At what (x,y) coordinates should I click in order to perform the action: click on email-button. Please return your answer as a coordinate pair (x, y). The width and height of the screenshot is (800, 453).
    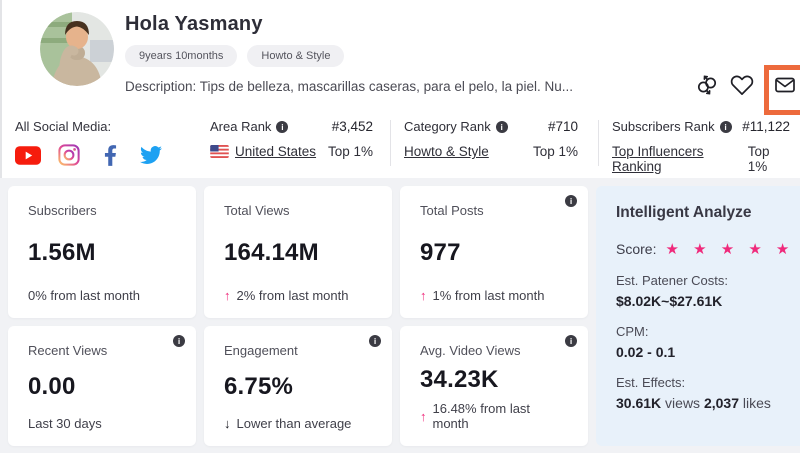
    Looking at the image, I should click on (785, 85).